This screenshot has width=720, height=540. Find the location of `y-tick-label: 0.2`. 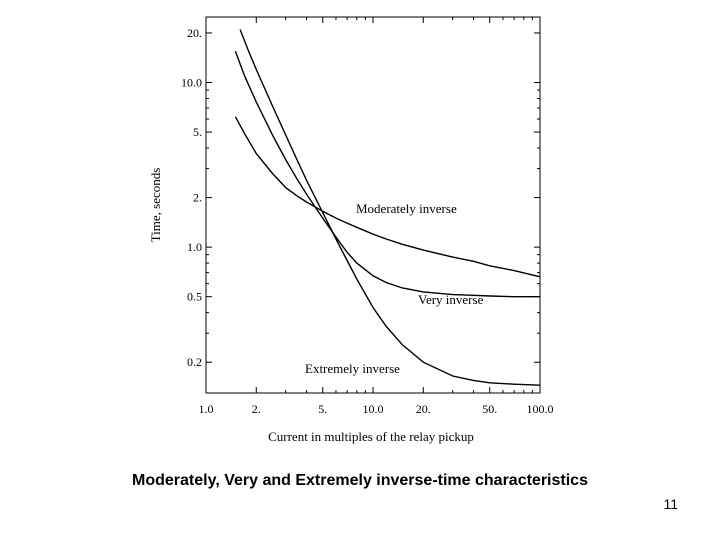

y-tick-label: 0.2 is located at coordinates (194, 362).